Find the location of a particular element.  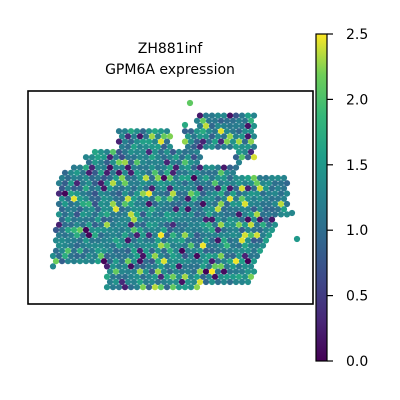

colorbar-tick-label: 0.0 is located at coordinates (357, 362).